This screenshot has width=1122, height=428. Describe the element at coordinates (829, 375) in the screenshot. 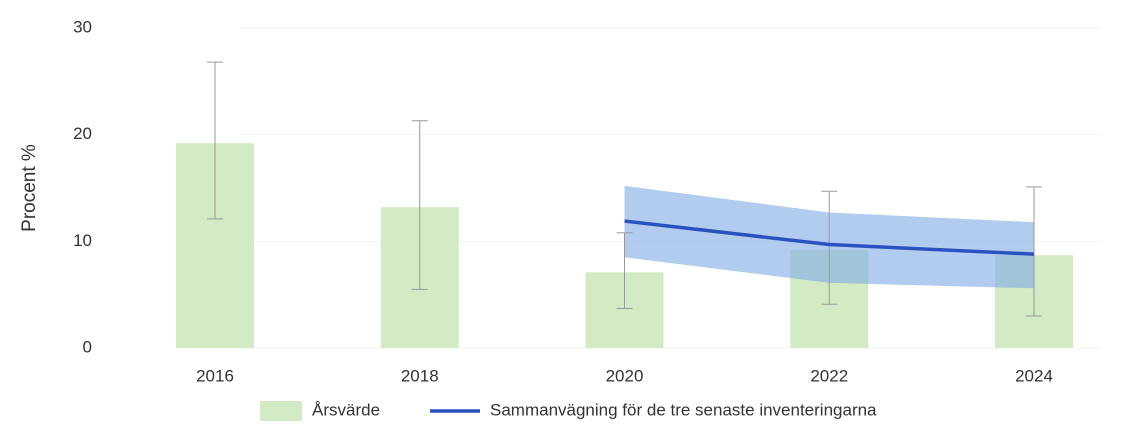

I see `x-tick-label: 2022` at that location.